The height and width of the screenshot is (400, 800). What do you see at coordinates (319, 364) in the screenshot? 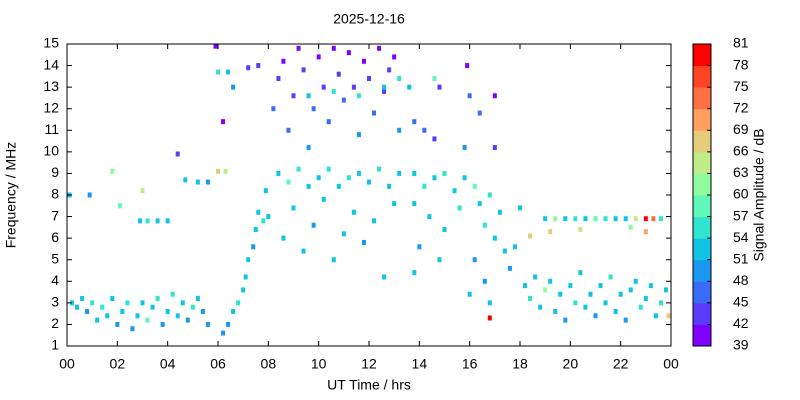
I see `x-tick-label: 10` at bounding box center [319, 364].